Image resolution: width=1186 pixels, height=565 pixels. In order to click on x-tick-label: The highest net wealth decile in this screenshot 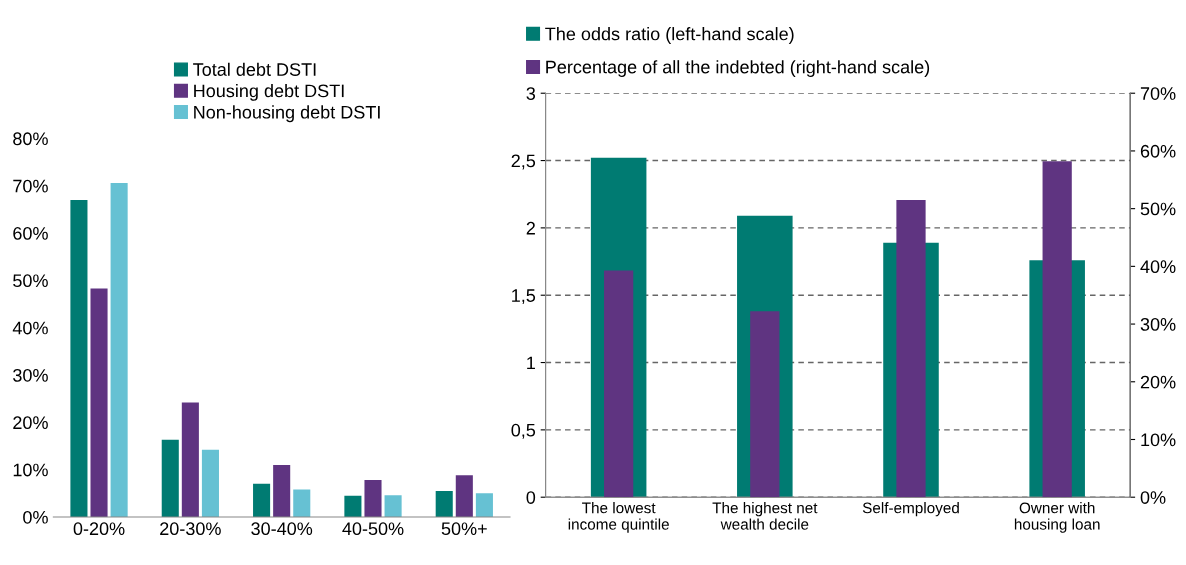, I will do `click(765, 516)`.